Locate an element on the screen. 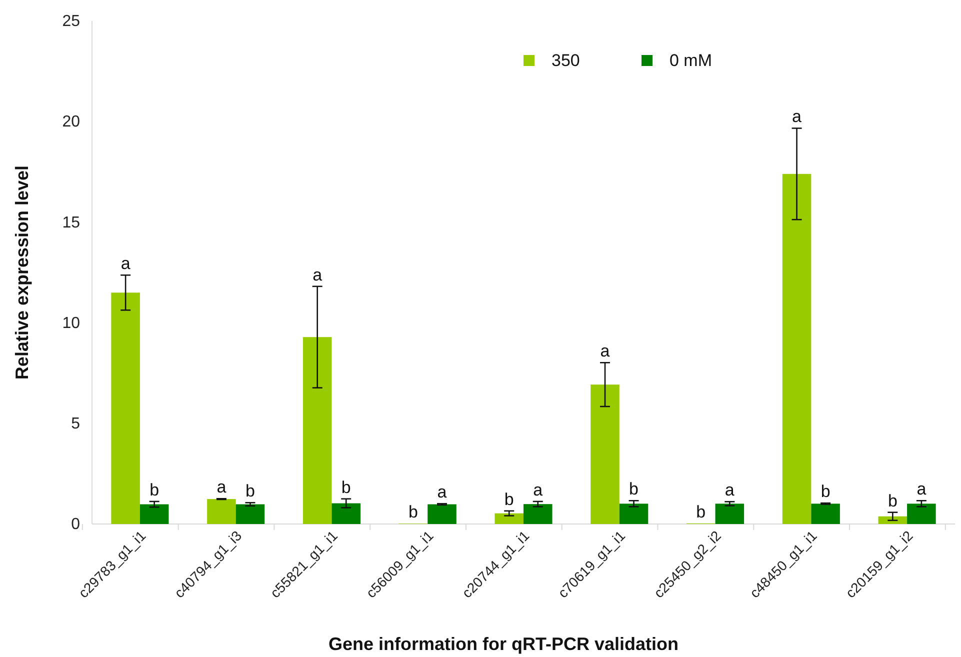 This screenshot has height=657, width=961. legend-label: 0 mM is located at coordinates (691, 60).